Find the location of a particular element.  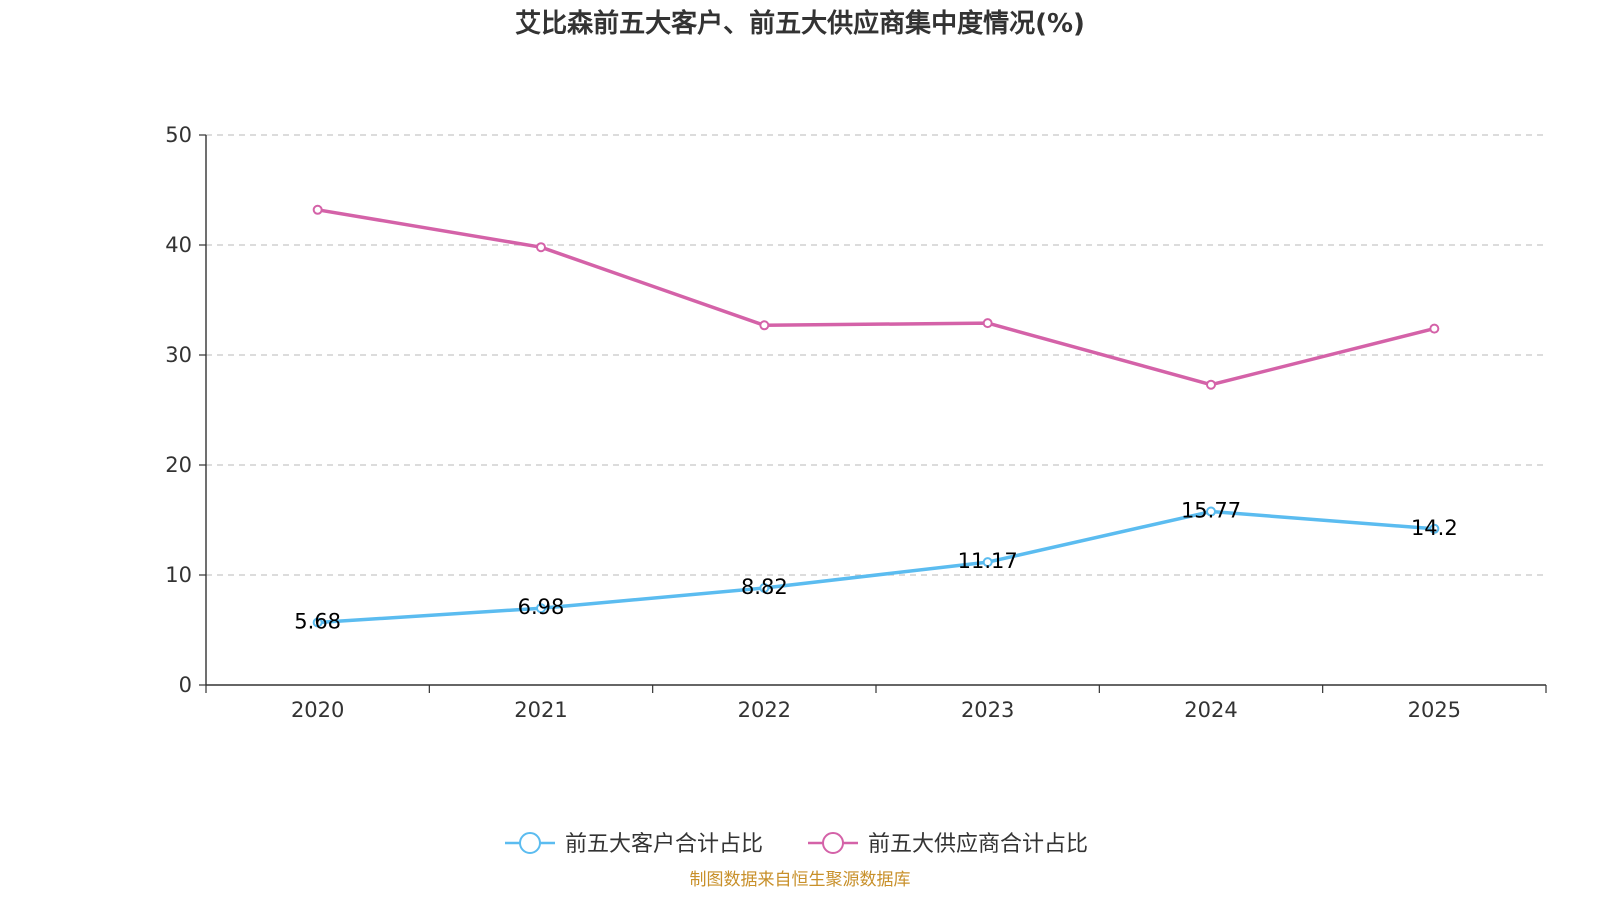

x-tick-label-2025: 2025 is located at coordinates (1434, 710).